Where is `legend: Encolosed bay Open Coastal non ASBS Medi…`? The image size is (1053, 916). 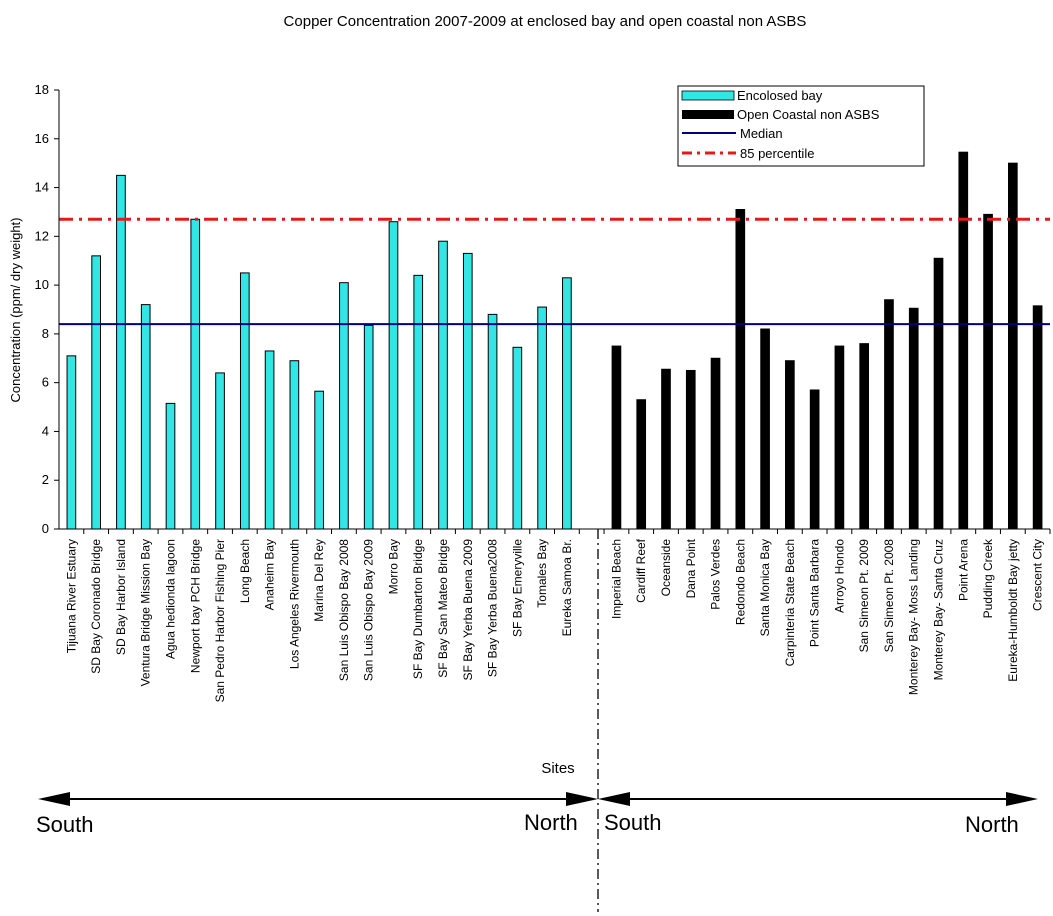 legend: Encolosed bay Open Coastal non ASBS Medi… is located at coordinates (801, 126).